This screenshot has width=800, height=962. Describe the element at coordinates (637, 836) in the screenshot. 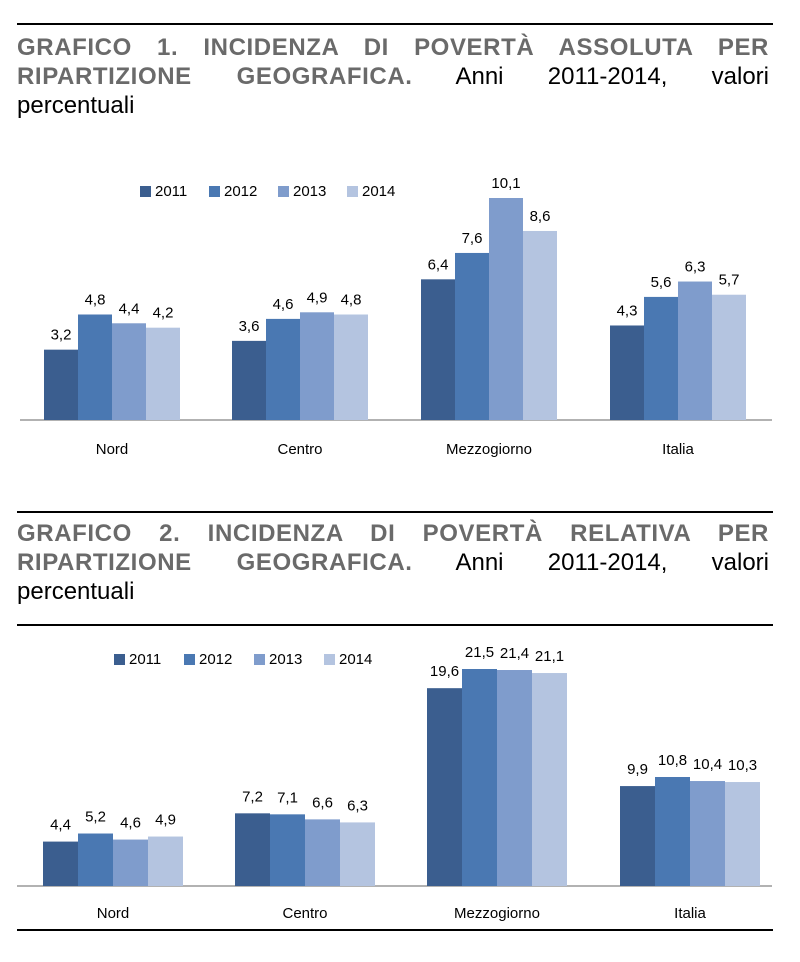

I see `chart2-bar-italia-2011` at that location.